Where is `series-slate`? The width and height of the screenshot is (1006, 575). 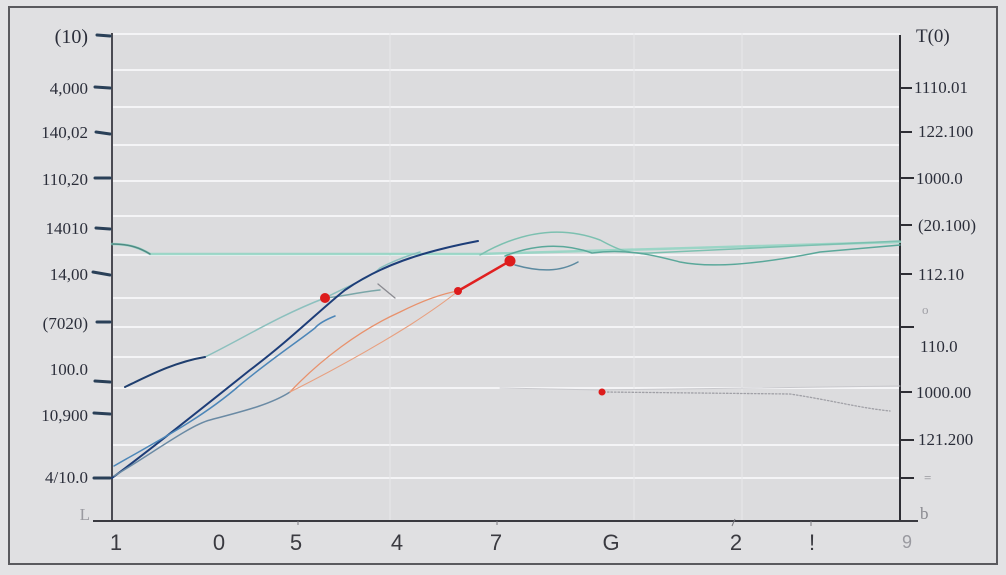
series-slate is located at coordinates (202, 434).